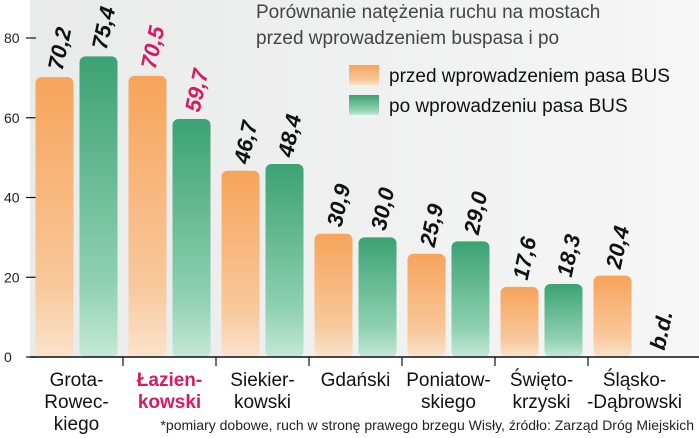  What do you see at coordinates (12, 38) in the screenshot?
I see `y-tick-label: 80` at bounding box center [12, 38].